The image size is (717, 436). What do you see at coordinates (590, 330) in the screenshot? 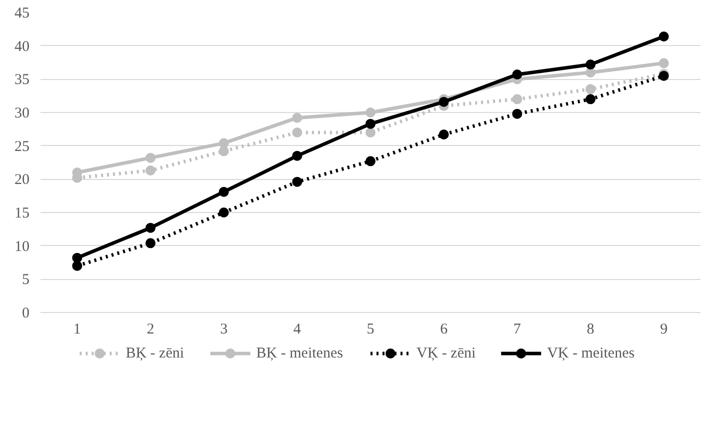
I see `x-tick-label: 8` at bounding box center [590, 330].